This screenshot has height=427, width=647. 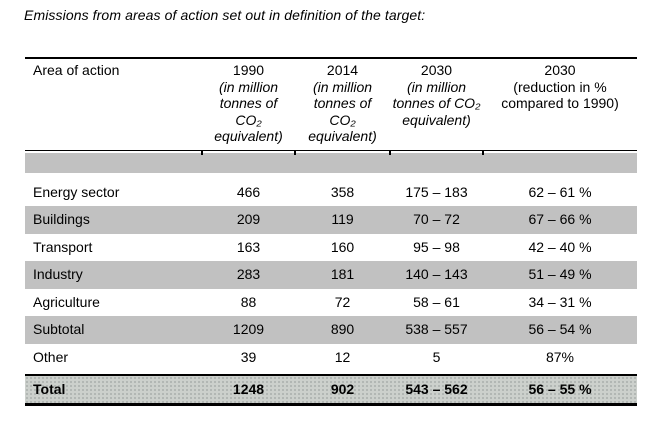 I want to click on cell-2014: 160, so click(x=342, y=246).